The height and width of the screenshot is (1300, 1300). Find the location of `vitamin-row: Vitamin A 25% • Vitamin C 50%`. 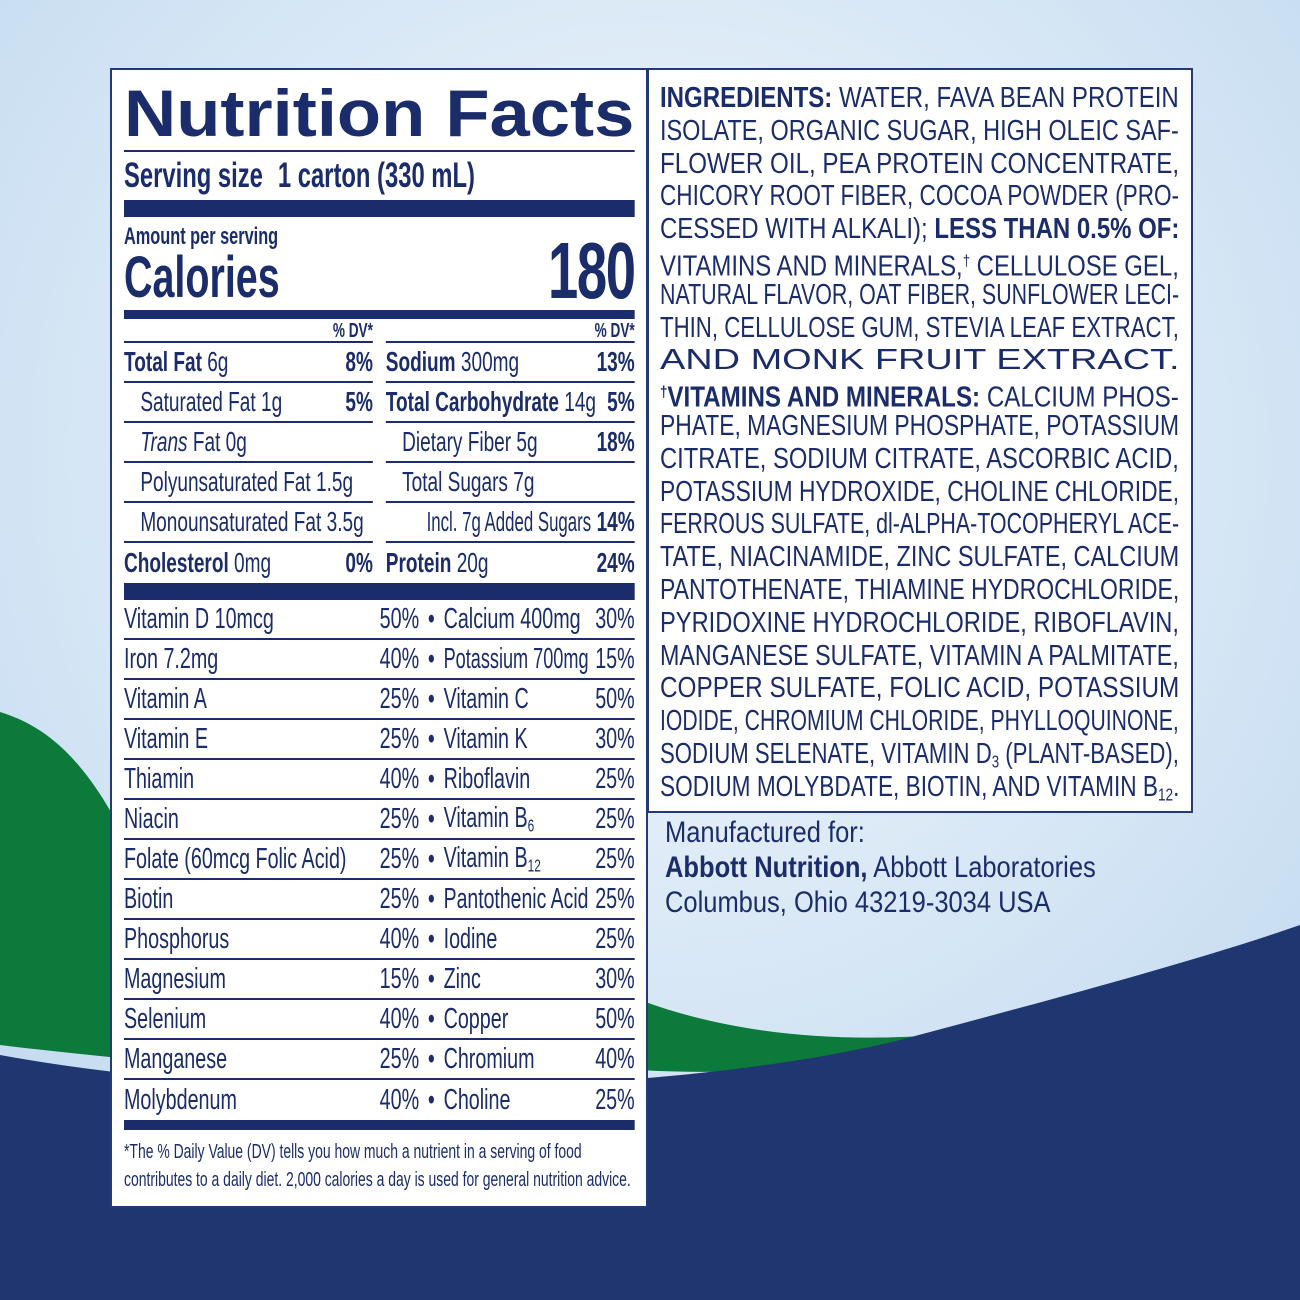

vitamin-row: Vitamin A 25% • Vitamin C 50% is located at coordinates (379, 700).